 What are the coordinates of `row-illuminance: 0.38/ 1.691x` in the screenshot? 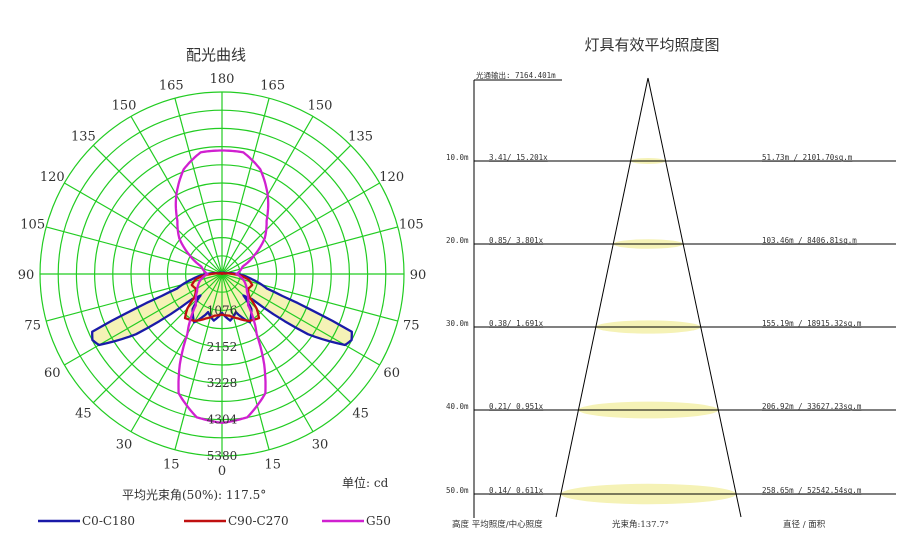 It's located at (516, 323).